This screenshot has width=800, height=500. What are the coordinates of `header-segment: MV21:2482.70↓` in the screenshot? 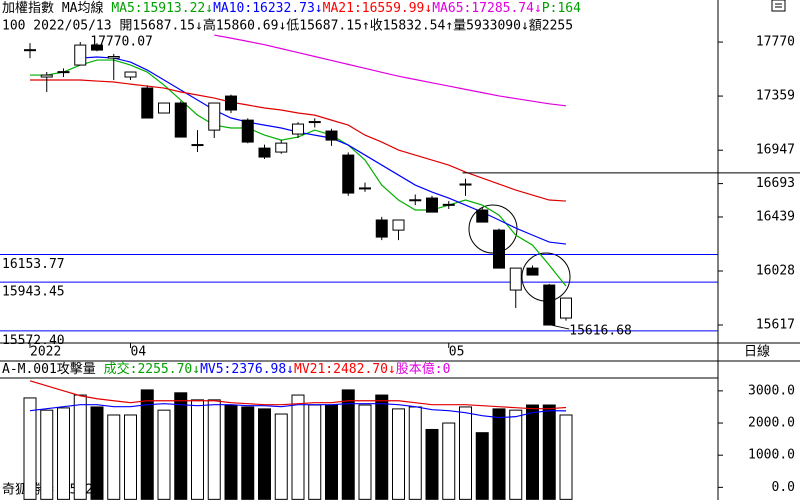 It's located at (345, 369).